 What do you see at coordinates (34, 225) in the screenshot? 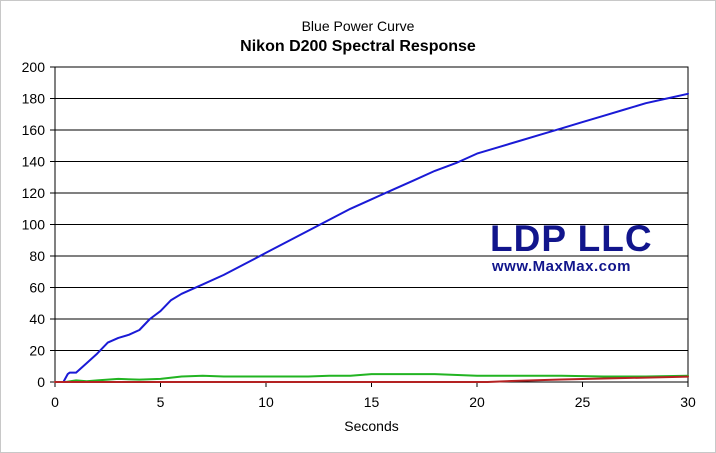
I see `y-tick-label: 100` at bounding box center [34, 225].